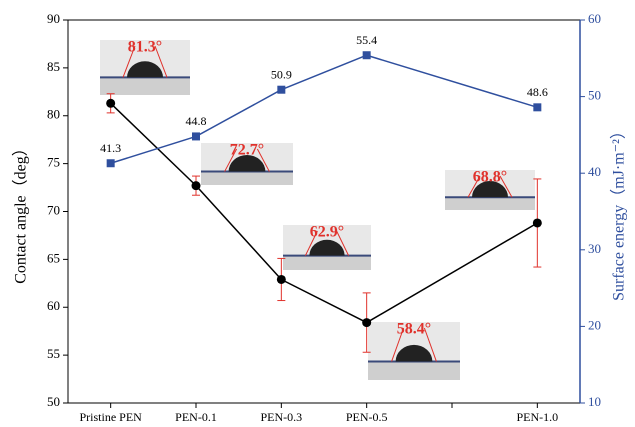 This screenshot has width=635, height=427. I want to click on inset-image: 62.9°, so click(327, 247).